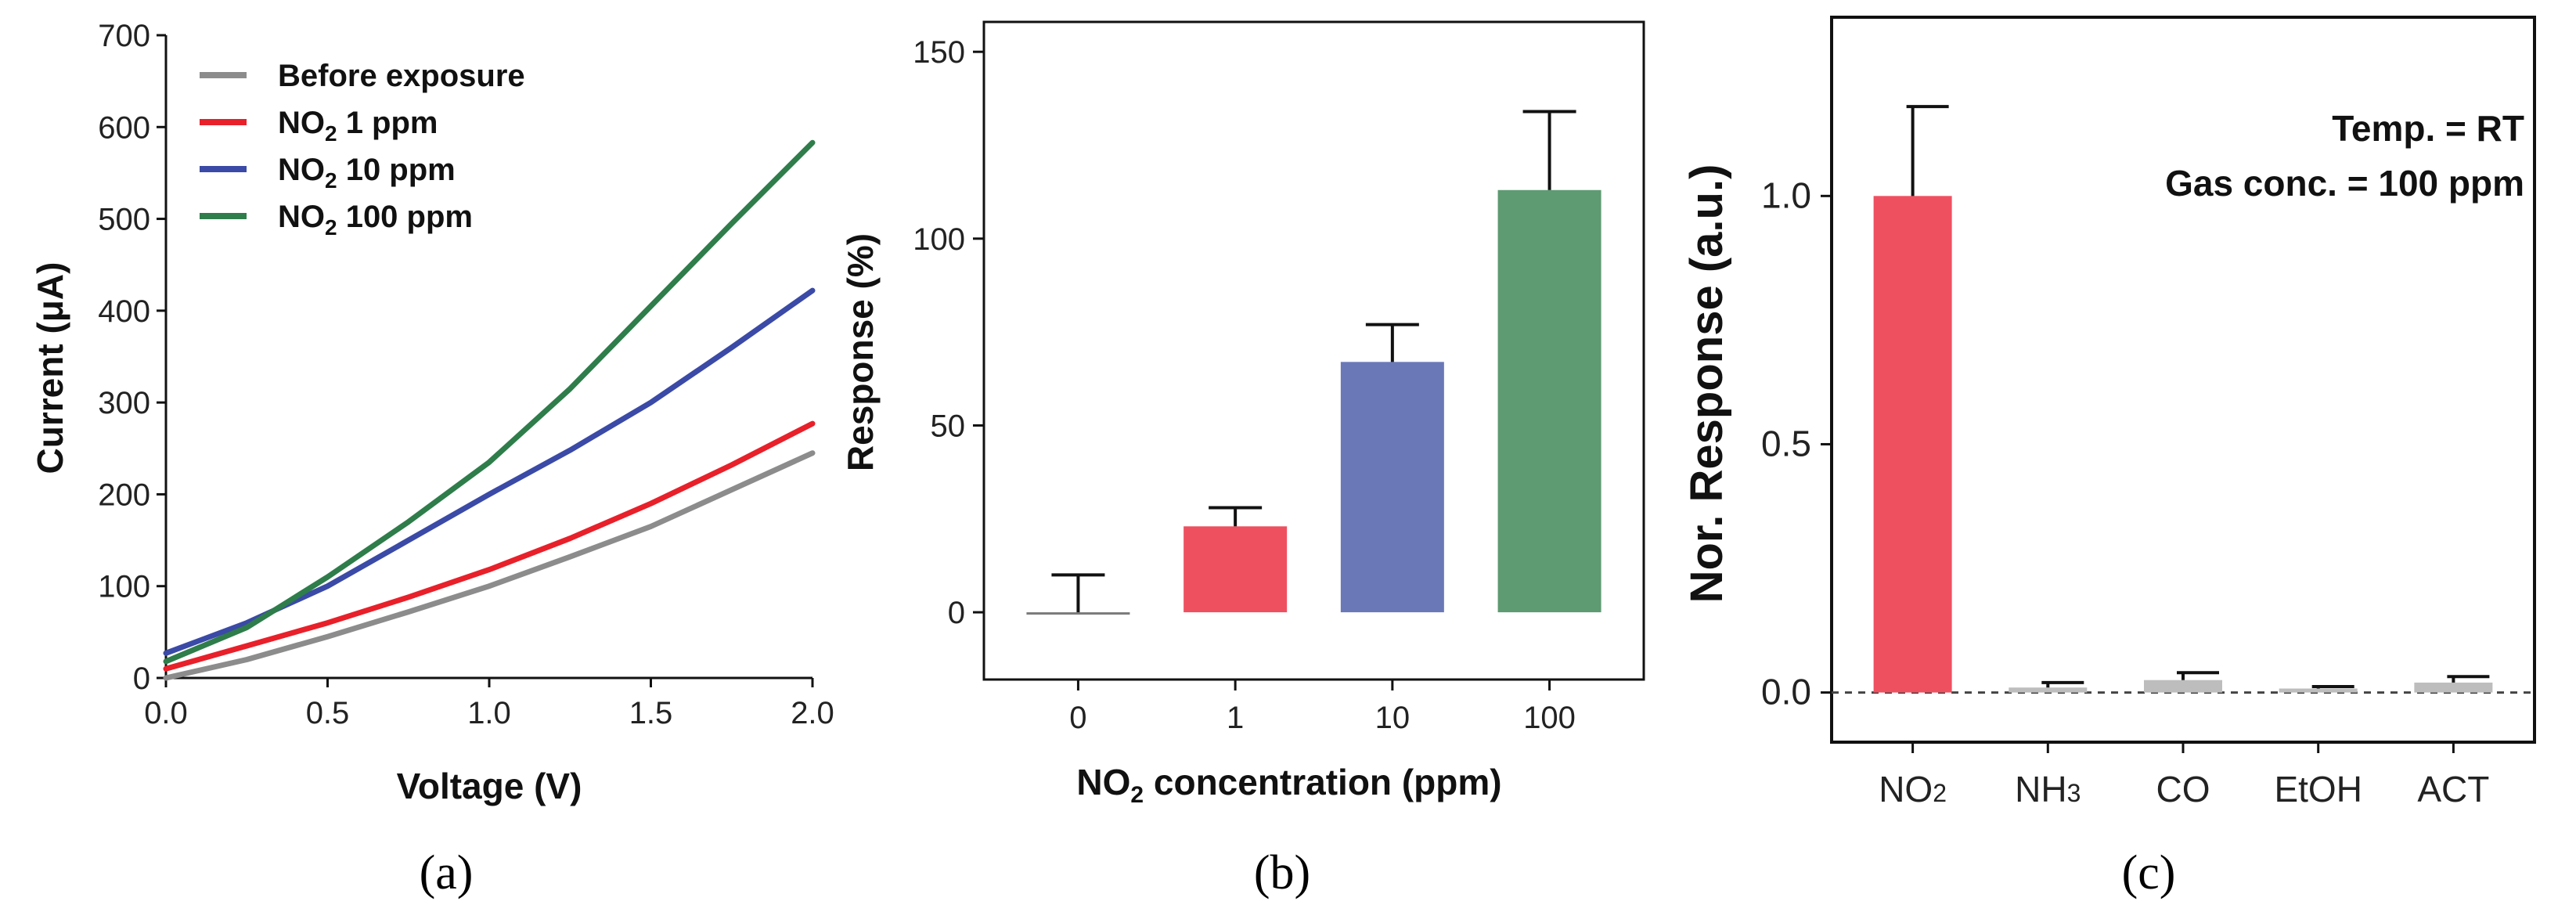 The image size is (2576, 923). Describe the element at coordinates (405, 217) in the screenshot. I see `chart-a-legend-label-rest: 100 ppm` at that location.